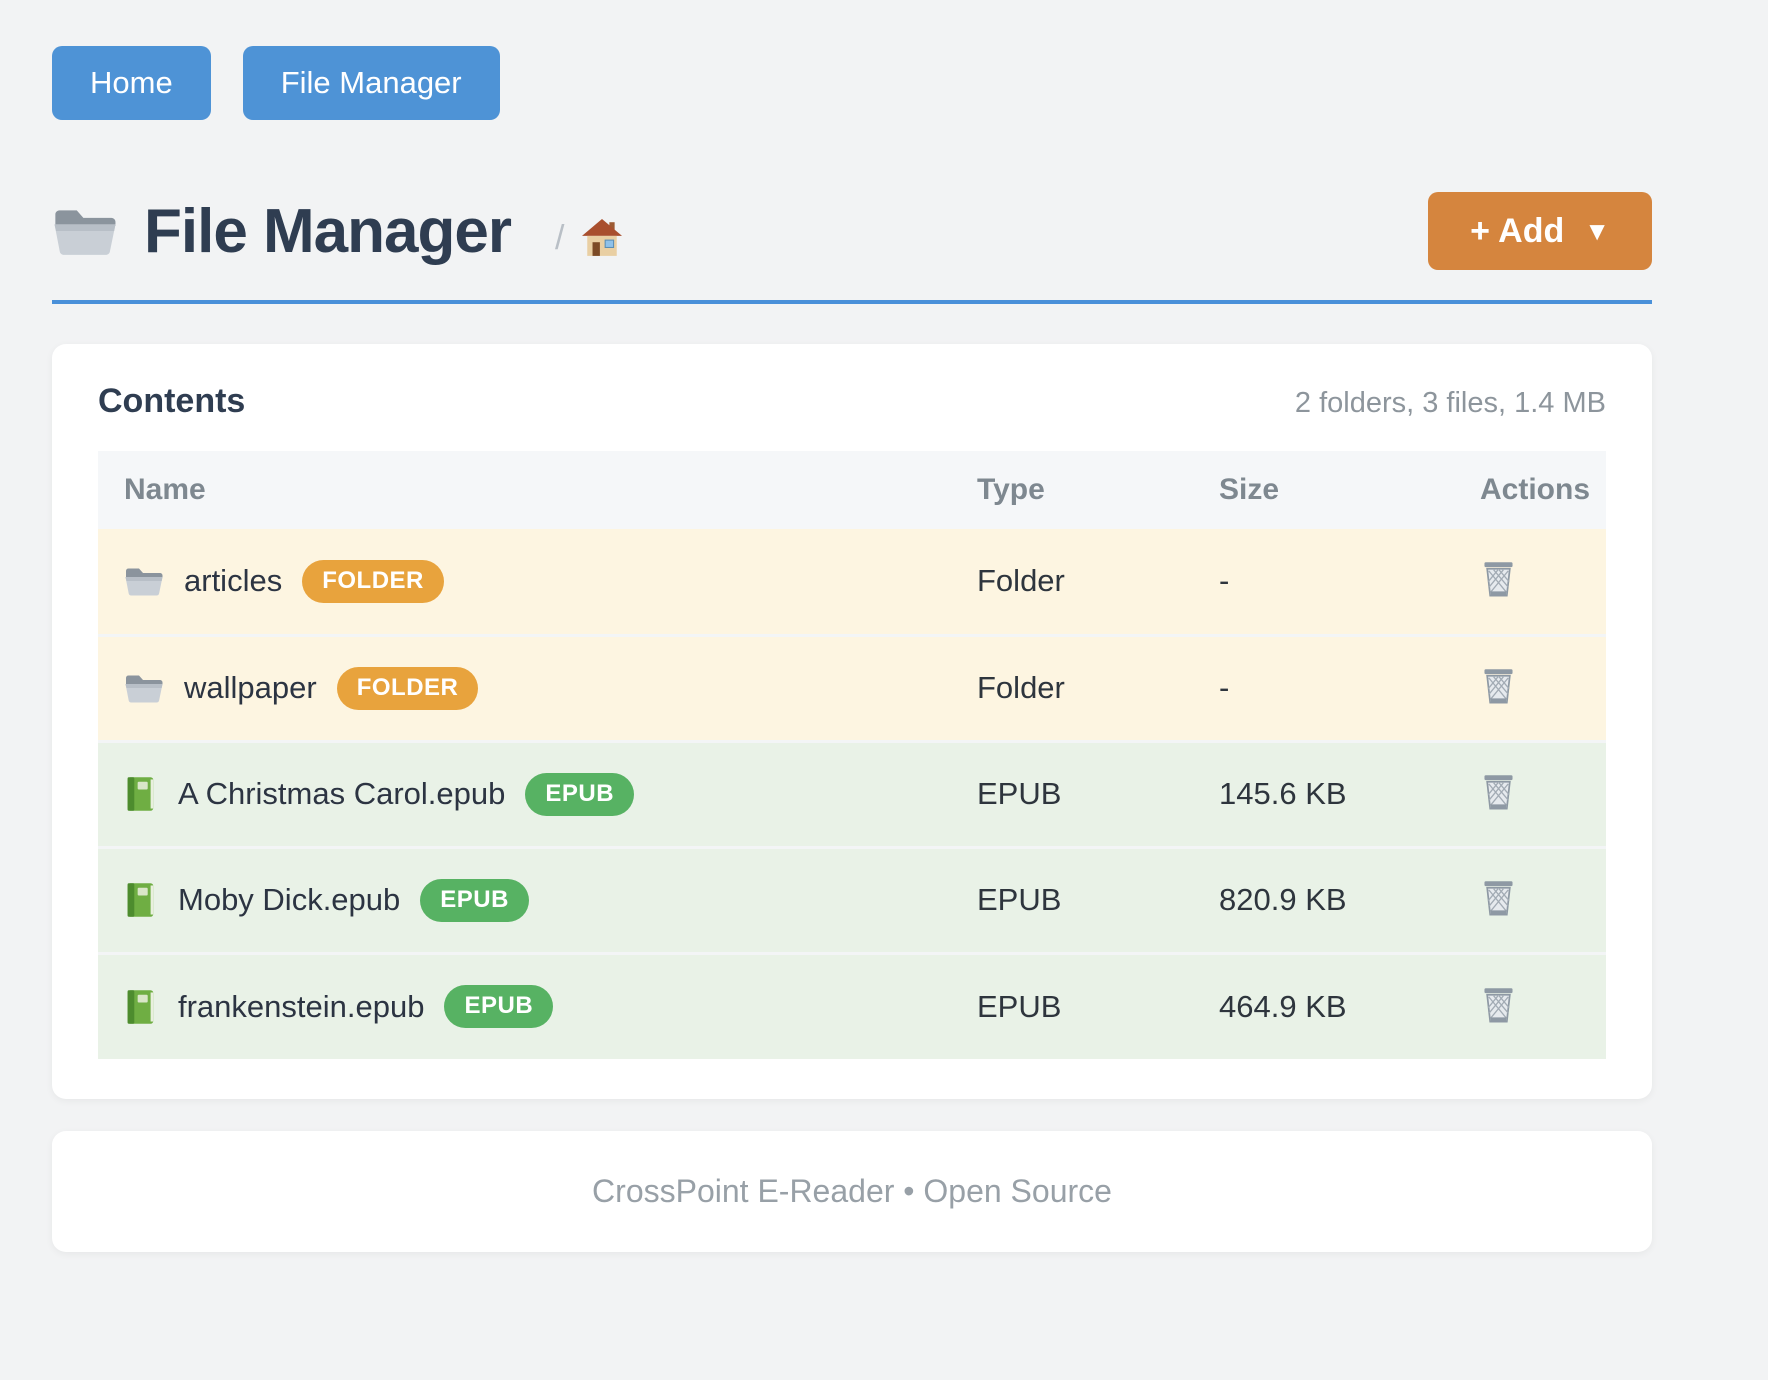  What do you see at coordinates (328, 231) in the screenshot?
I see `page-title: File Manager` at bounding box center [328, 231].